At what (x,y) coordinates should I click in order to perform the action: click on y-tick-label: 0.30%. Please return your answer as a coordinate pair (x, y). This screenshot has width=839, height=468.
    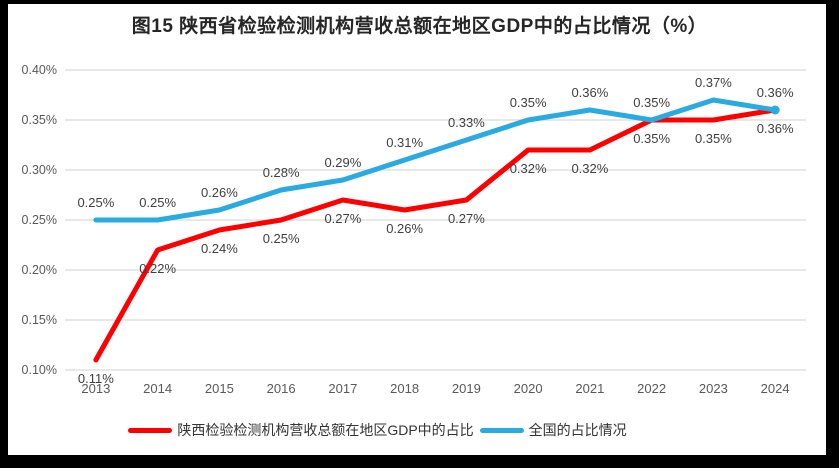
    Looking at the image, I should click on (39, 170).